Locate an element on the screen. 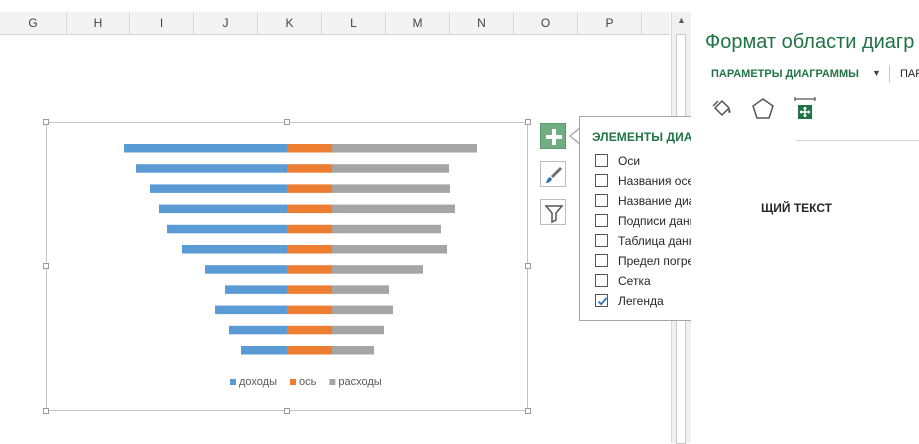  column-header-p: P is located at coordinates (610, 23).